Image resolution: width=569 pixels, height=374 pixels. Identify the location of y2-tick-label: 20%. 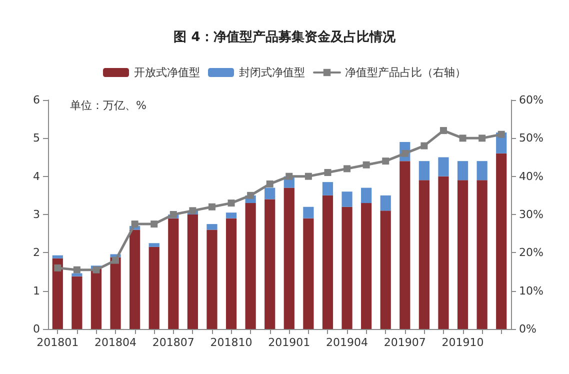
(531, 253).